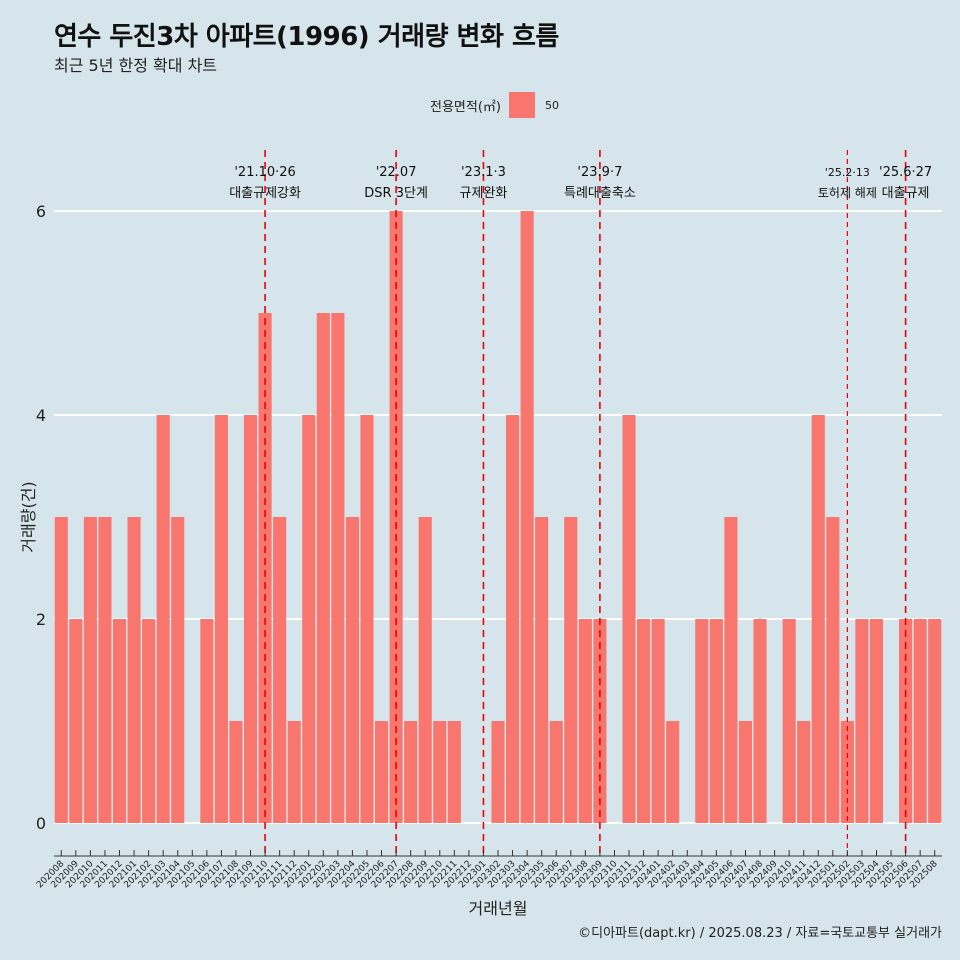  What do you see at coordinates (465, 107) in the screenshot?
I see `legend-title: 전용면적(㎡)` at bounding box center [465, 107].